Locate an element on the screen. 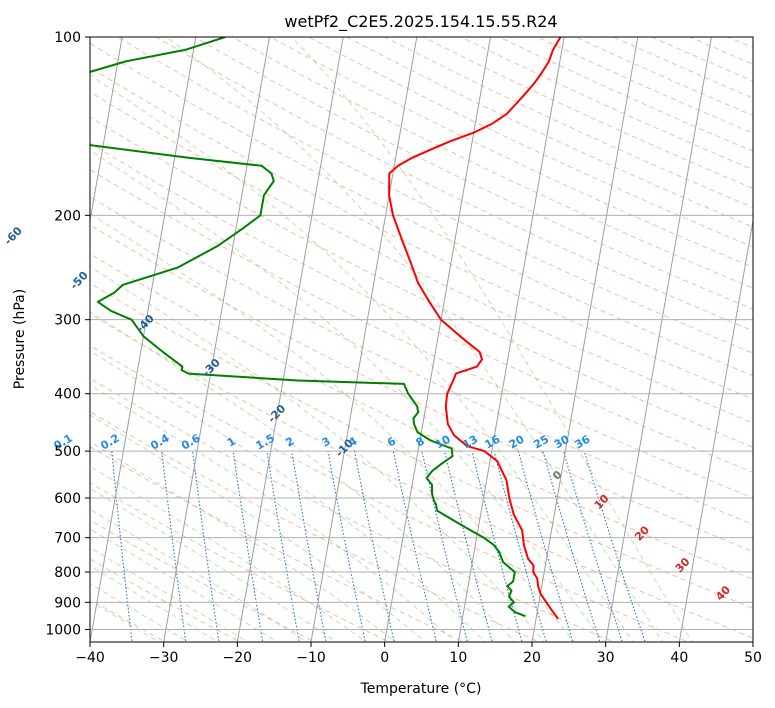  x-tick-label: −10 is located at coordinates (311, 658).